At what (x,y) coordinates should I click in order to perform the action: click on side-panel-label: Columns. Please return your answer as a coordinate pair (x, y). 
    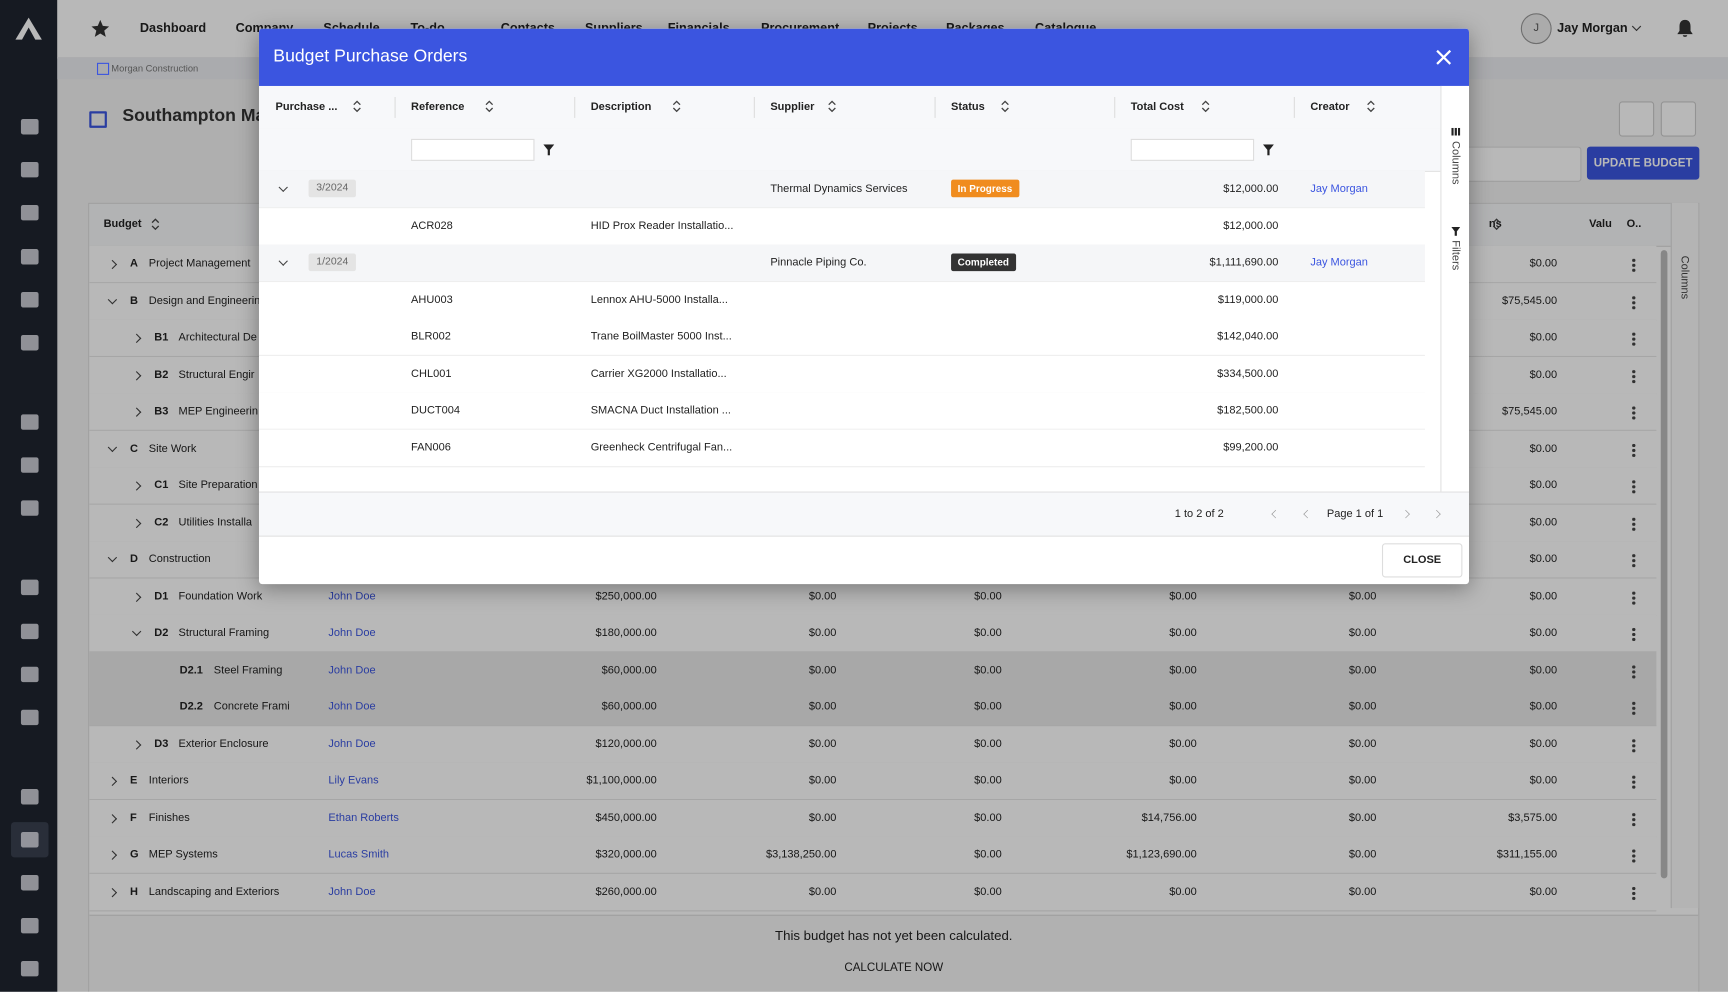
    Looking at the image, I should click on (1684, 277).